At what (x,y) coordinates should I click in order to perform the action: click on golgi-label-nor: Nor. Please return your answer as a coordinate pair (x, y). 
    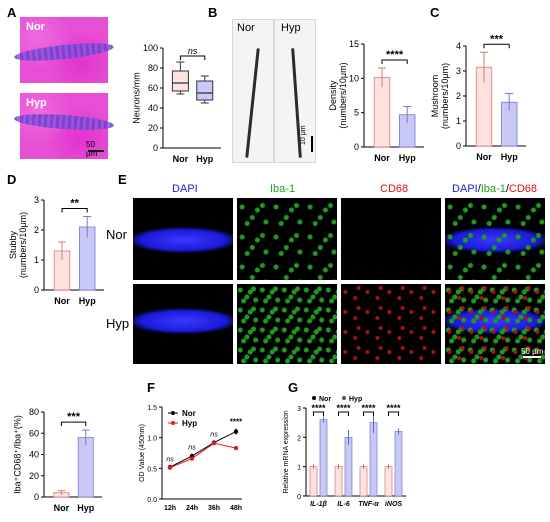
    Looking at the image, I should click on (246, 28).